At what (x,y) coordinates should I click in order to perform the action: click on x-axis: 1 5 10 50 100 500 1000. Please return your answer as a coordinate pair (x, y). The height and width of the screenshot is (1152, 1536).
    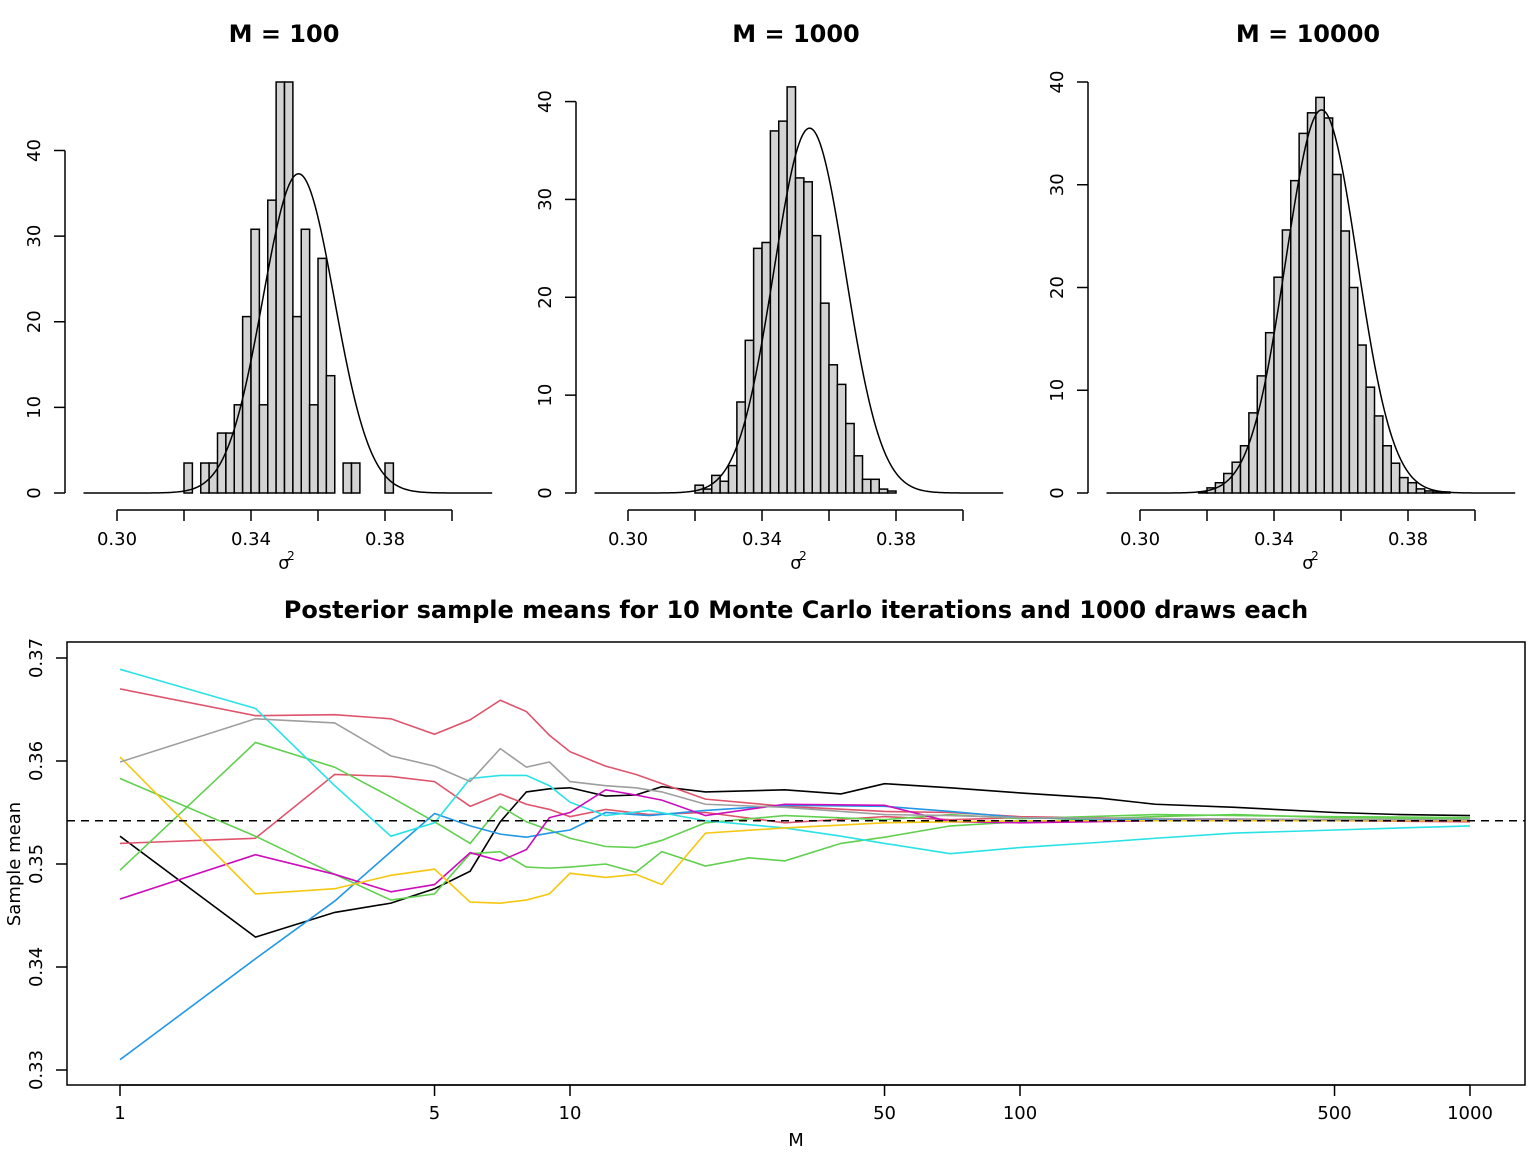
    Looking at the image, I should click on (803, 1104).